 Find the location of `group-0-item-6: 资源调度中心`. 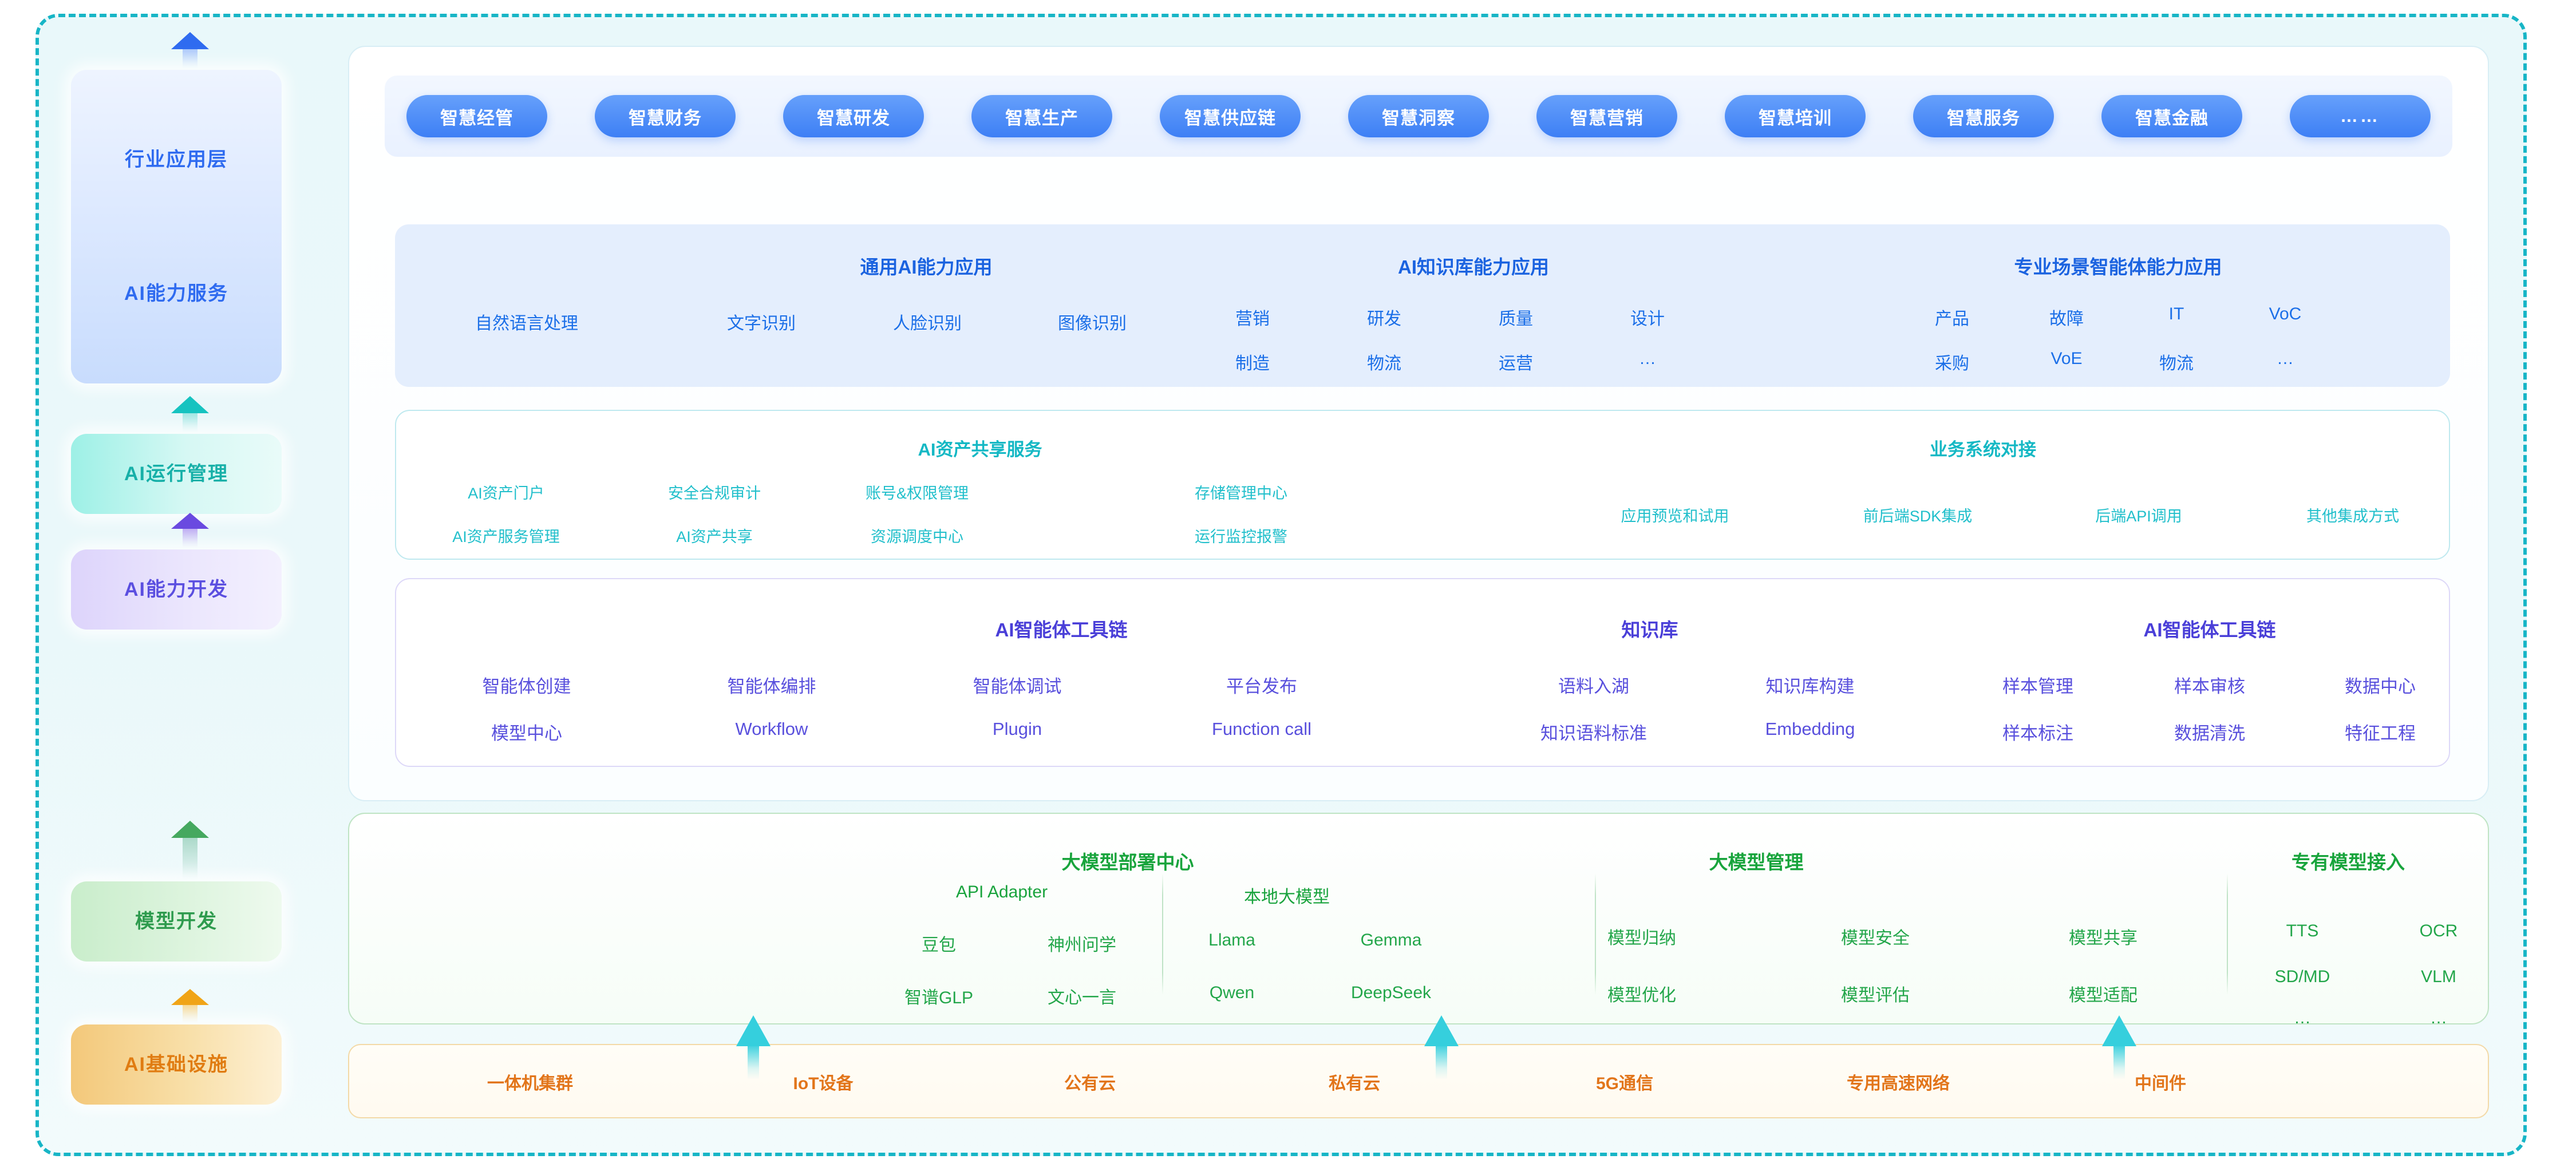

group-0-item-6: 资源调度中心 is located at coordinates (917, 536).